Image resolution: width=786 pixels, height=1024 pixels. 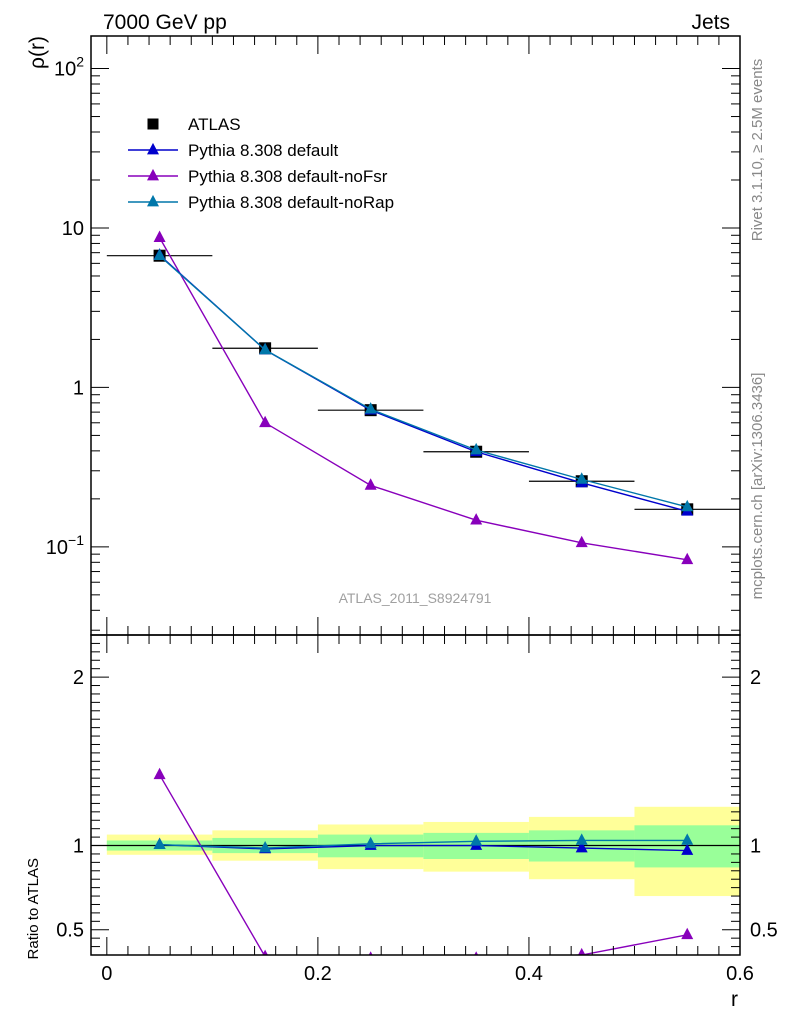 What do you see at coordinates (740, 974) in the screenshot?
I see `x-tick-label: 0.6` at bounding box center [740, 974].